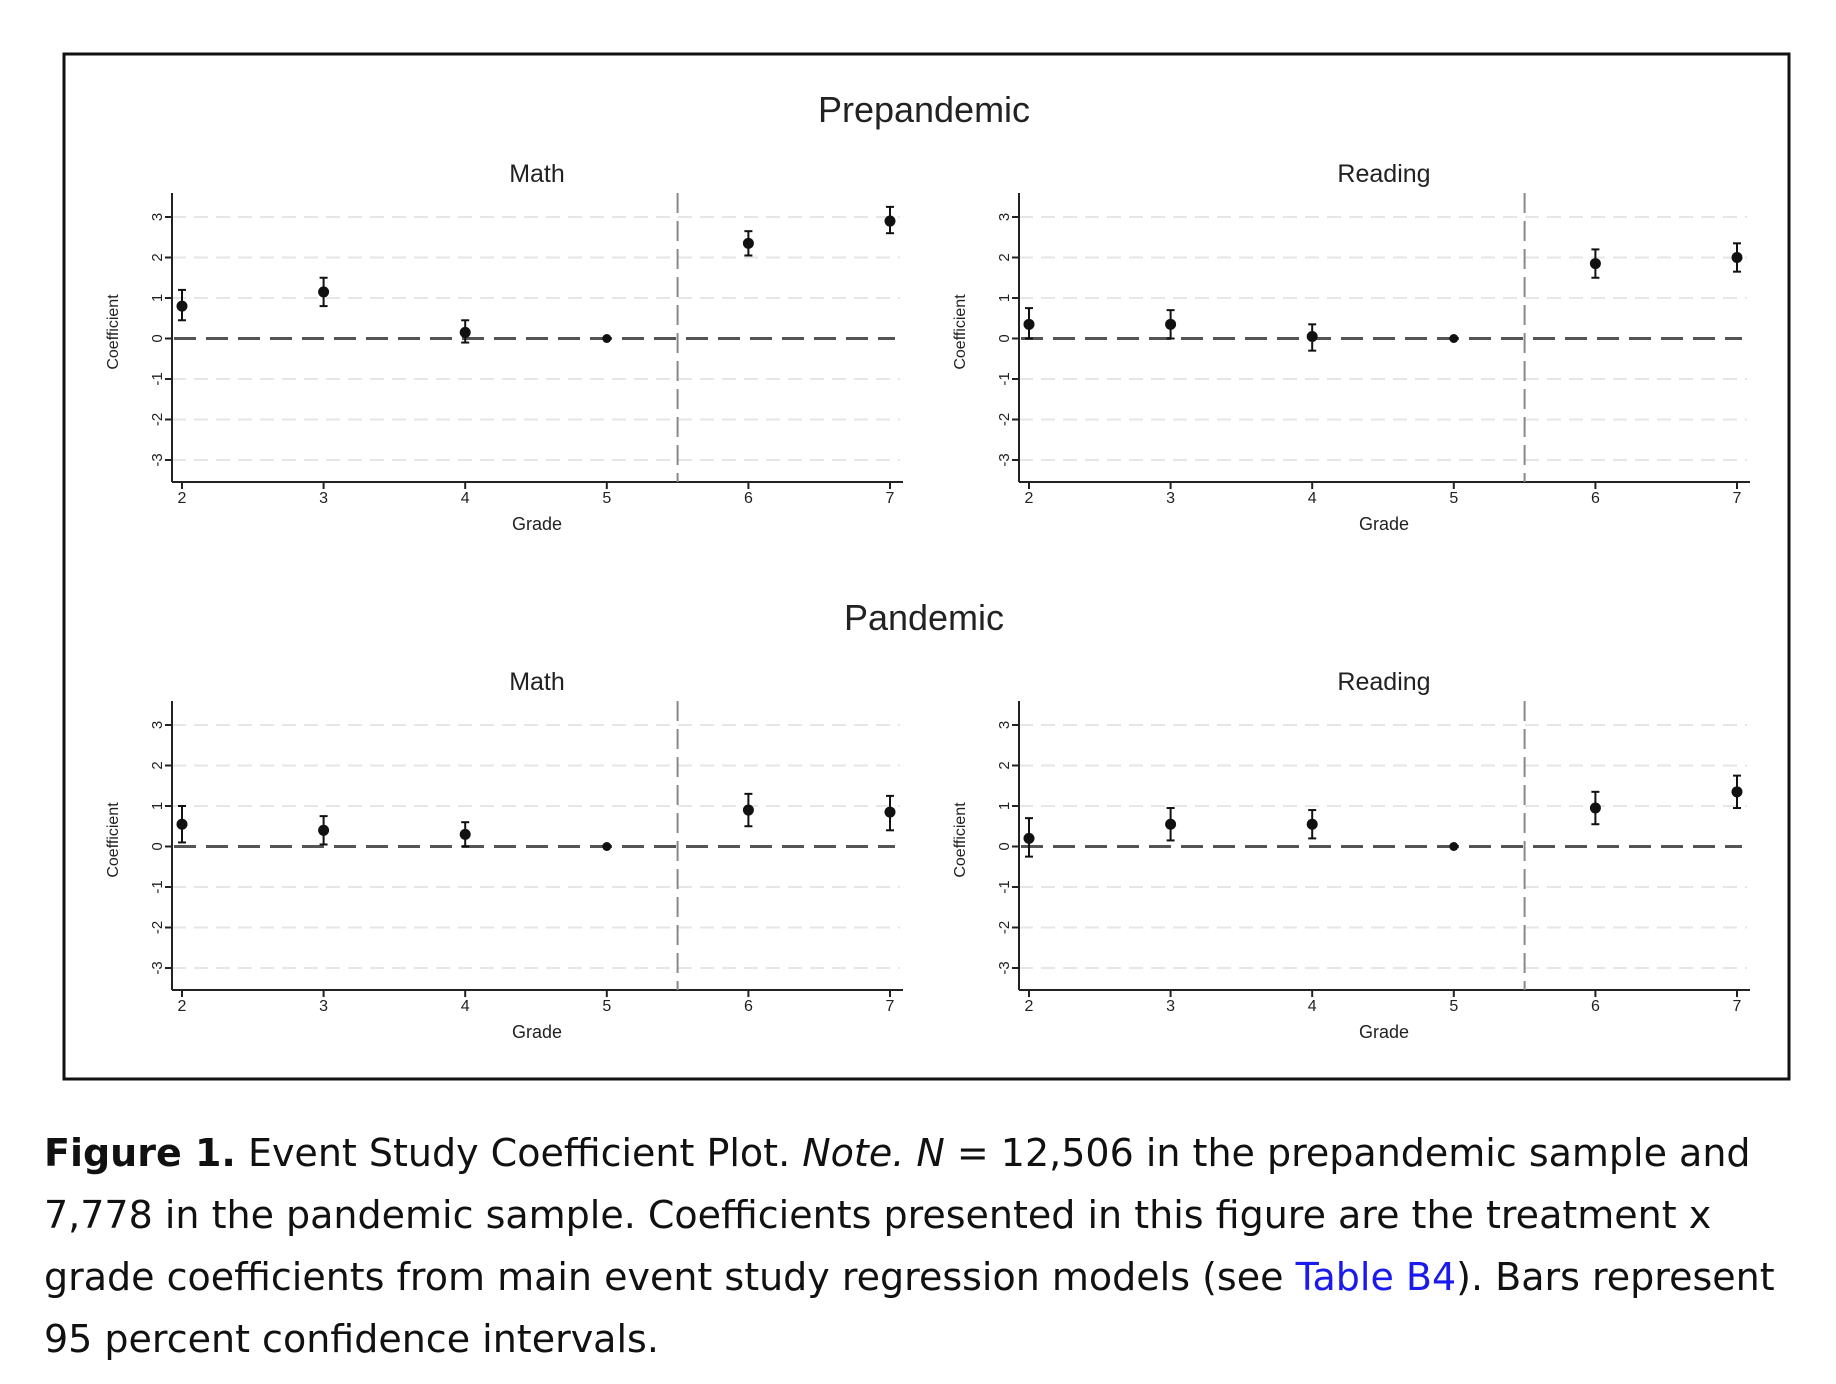 The height and width of the screenshot is (1384, 1836). I want to click on panel-4-x-tick-label: 6, so click(1595, 1006).